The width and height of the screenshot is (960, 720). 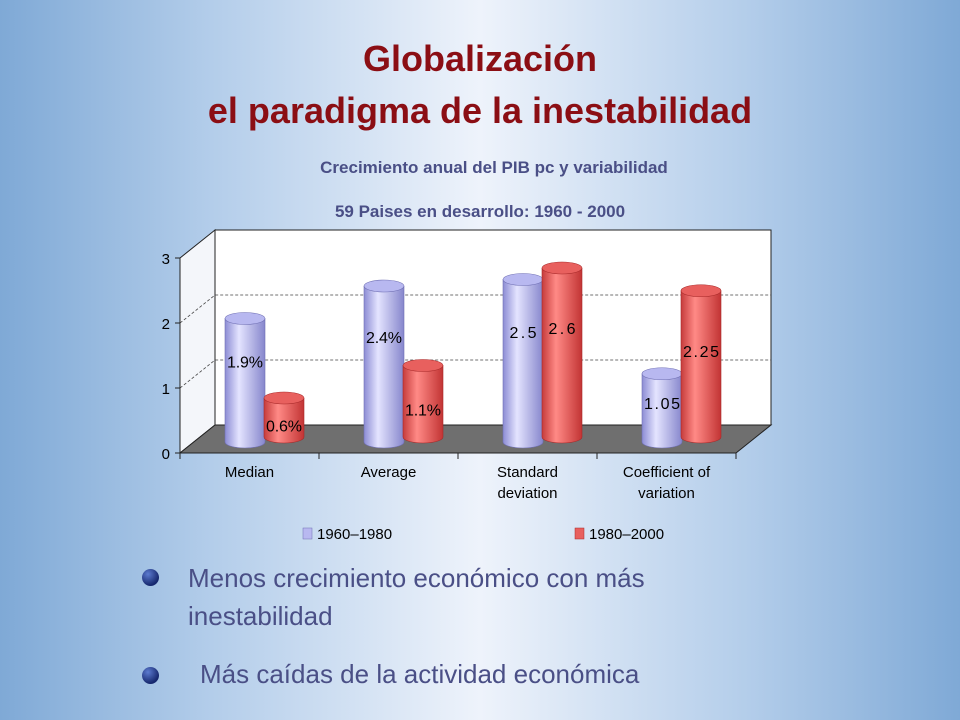 What do you see at coordinates (420, 674) in the screenshot?
I see `bullet-2: Más caídas de la actividad económica` at bounding box center [420, 674].